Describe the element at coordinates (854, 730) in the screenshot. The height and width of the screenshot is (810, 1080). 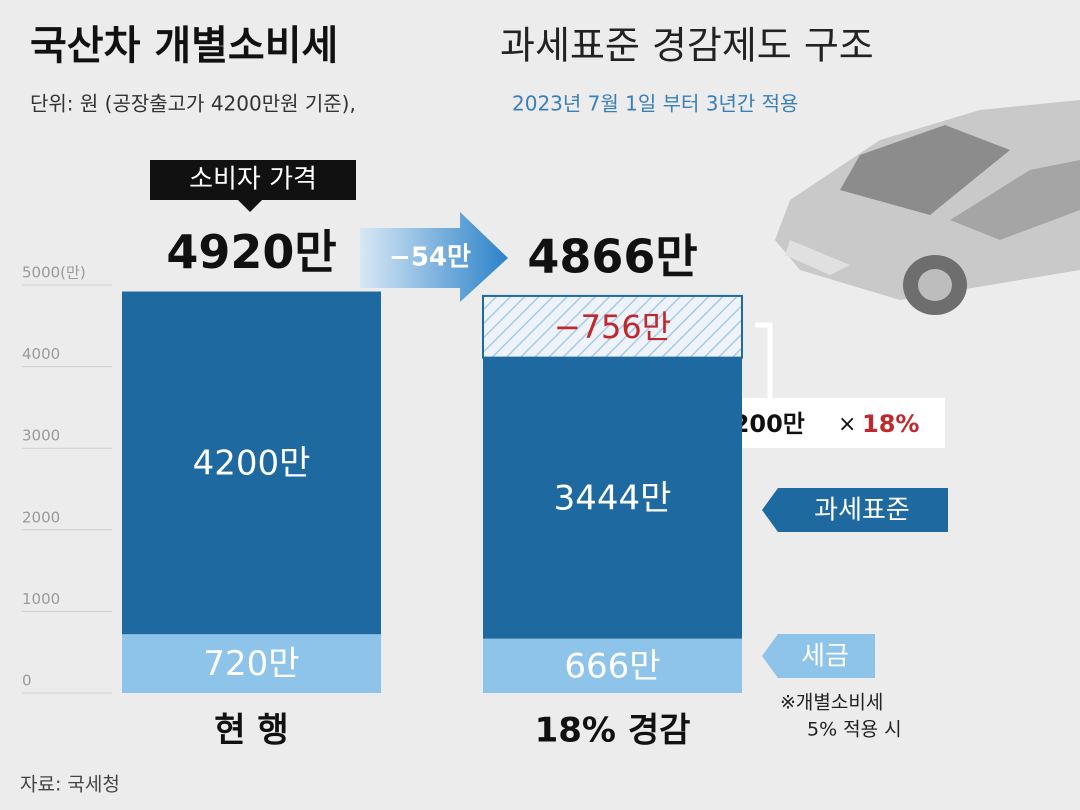
I see `footnote: 5% 적용 시` at that location.